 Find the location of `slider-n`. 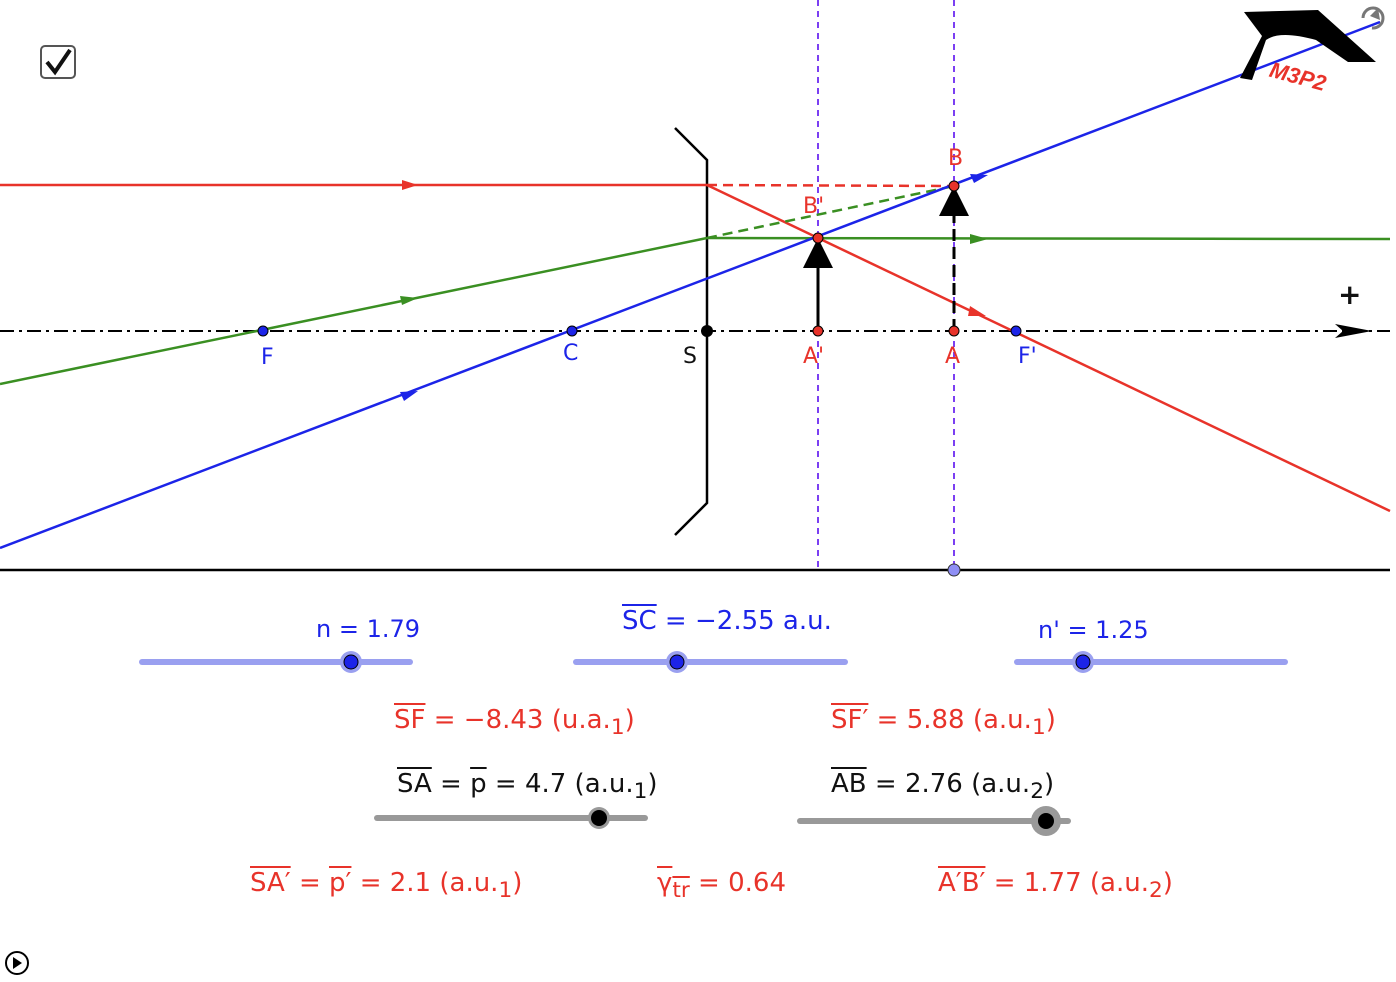

slider-n is located at coordinates (276, 662).